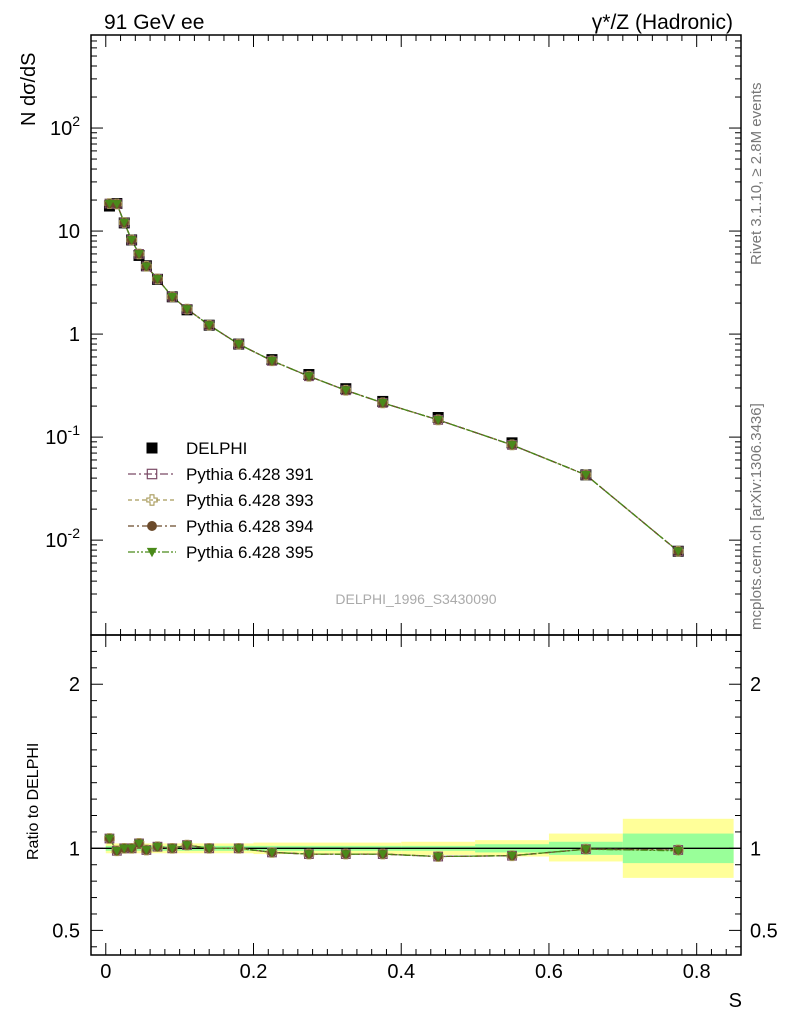 The image size is (786, 1024). What do you see at coordinates (65, 126) in the screenshot?
I see `main-y-tick-label: 10²` at bounding box center [65, 126].